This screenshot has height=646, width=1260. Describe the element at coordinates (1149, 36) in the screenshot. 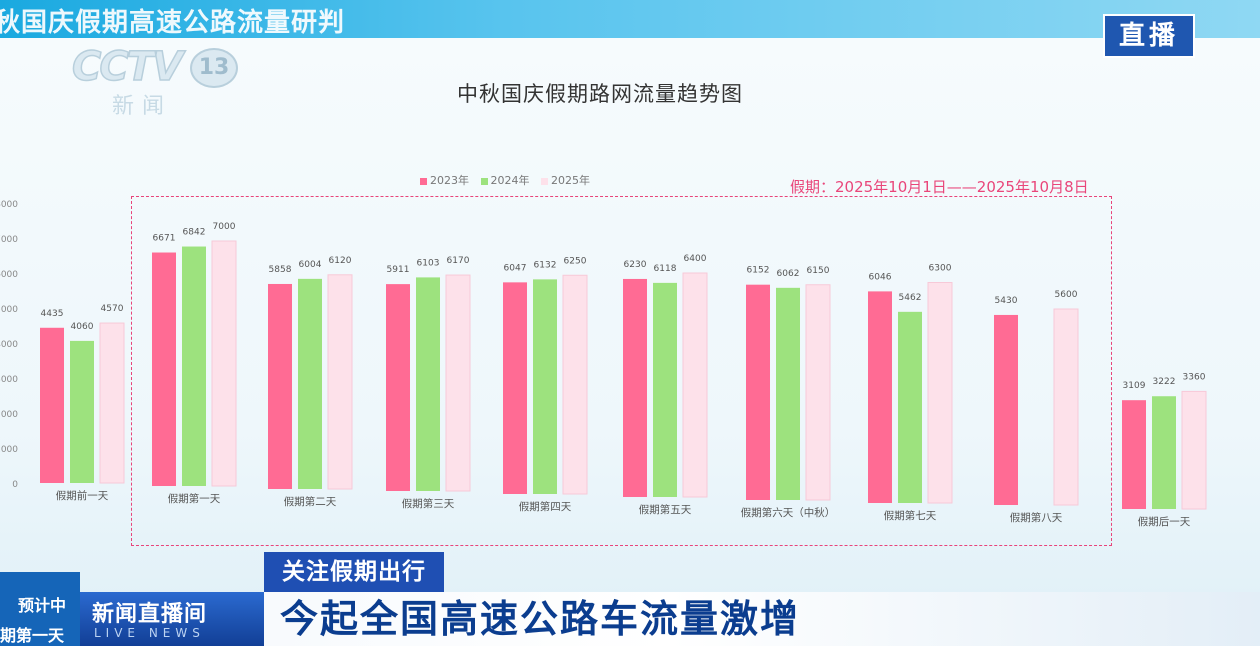

I see `live-badge: 直播` at that location.